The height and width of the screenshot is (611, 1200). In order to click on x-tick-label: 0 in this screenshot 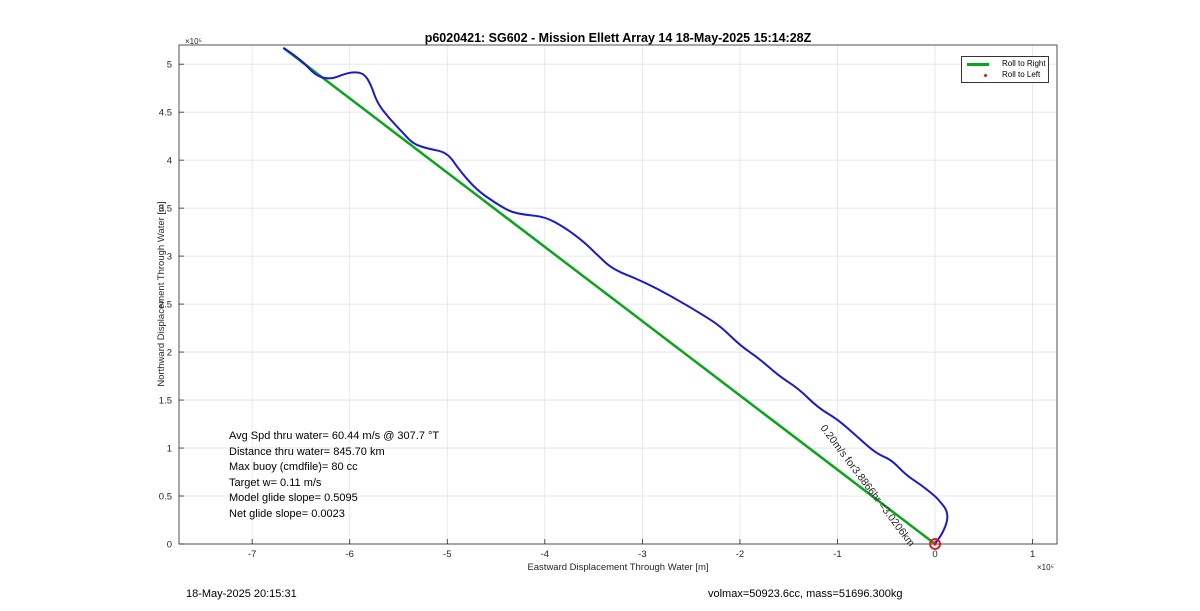, I will do `click(934, 554)`.